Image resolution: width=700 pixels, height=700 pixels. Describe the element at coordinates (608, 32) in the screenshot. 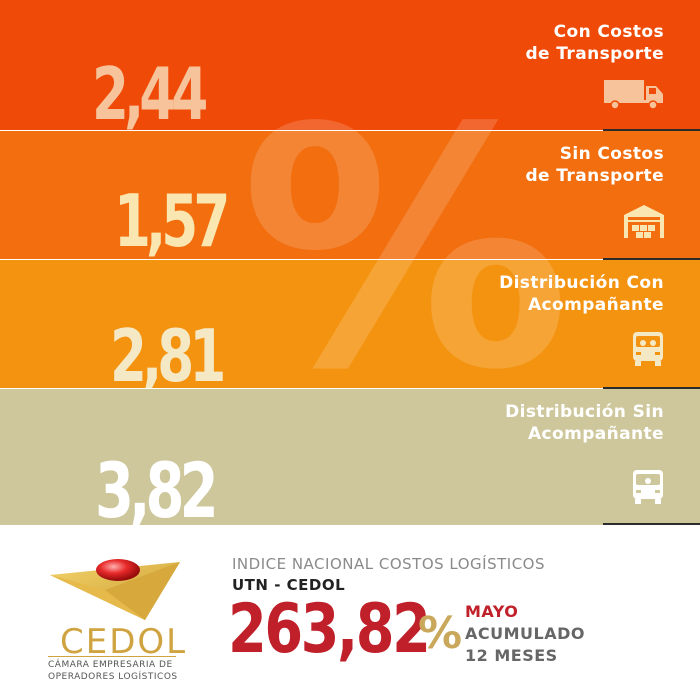

I see `band-label-line1: Con Costos` at that location.